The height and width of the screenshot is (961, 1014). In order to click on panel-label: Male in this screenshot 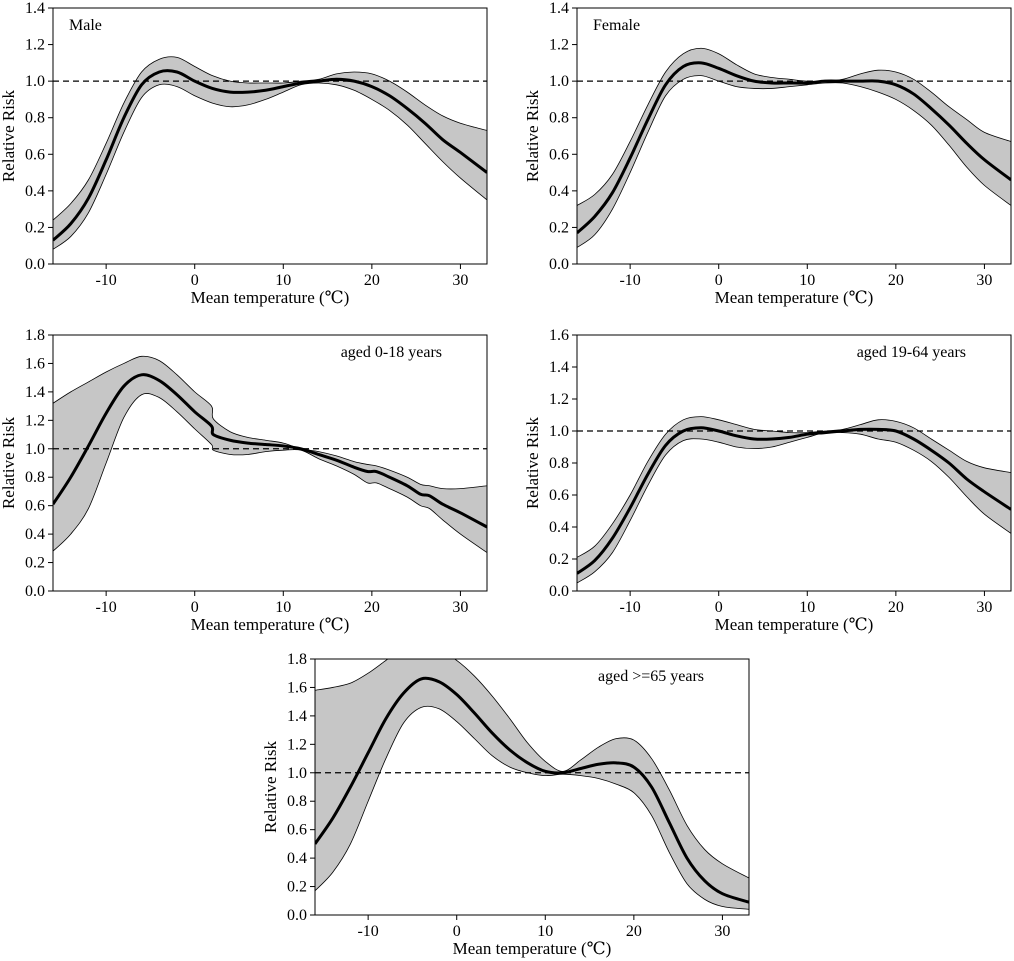, I will do `click(85, 25)`.